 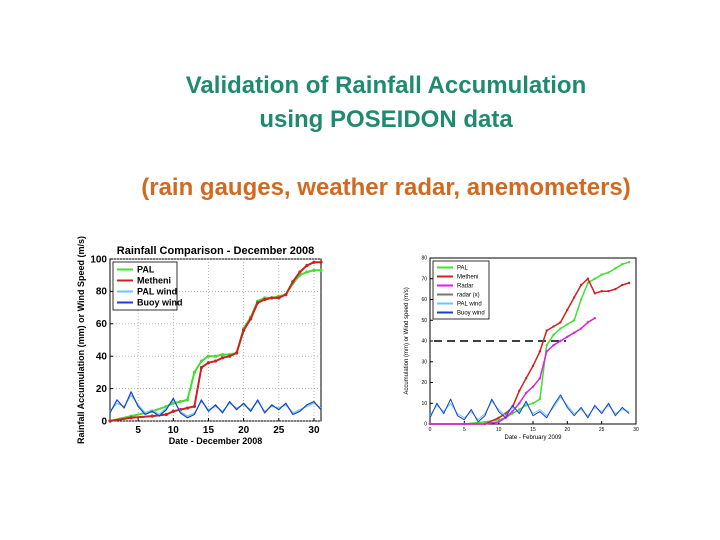 I want to click on feb2009-legend-label-1: Metheni, so click(x=467, y=278).